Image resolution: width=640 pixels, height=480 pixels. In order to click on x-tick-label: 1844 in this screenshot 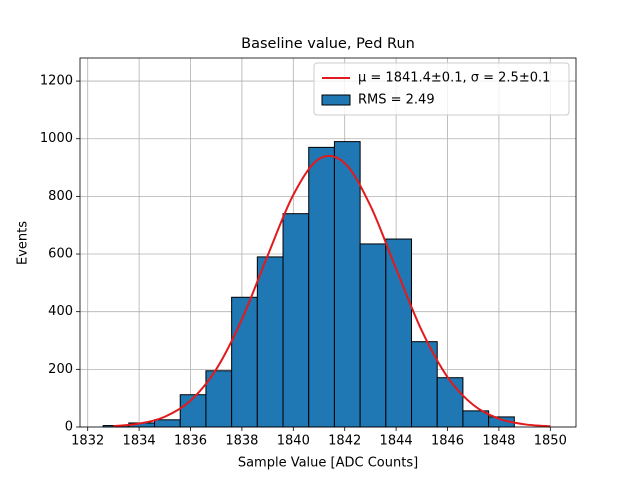, I will do `click(396, 441)`.